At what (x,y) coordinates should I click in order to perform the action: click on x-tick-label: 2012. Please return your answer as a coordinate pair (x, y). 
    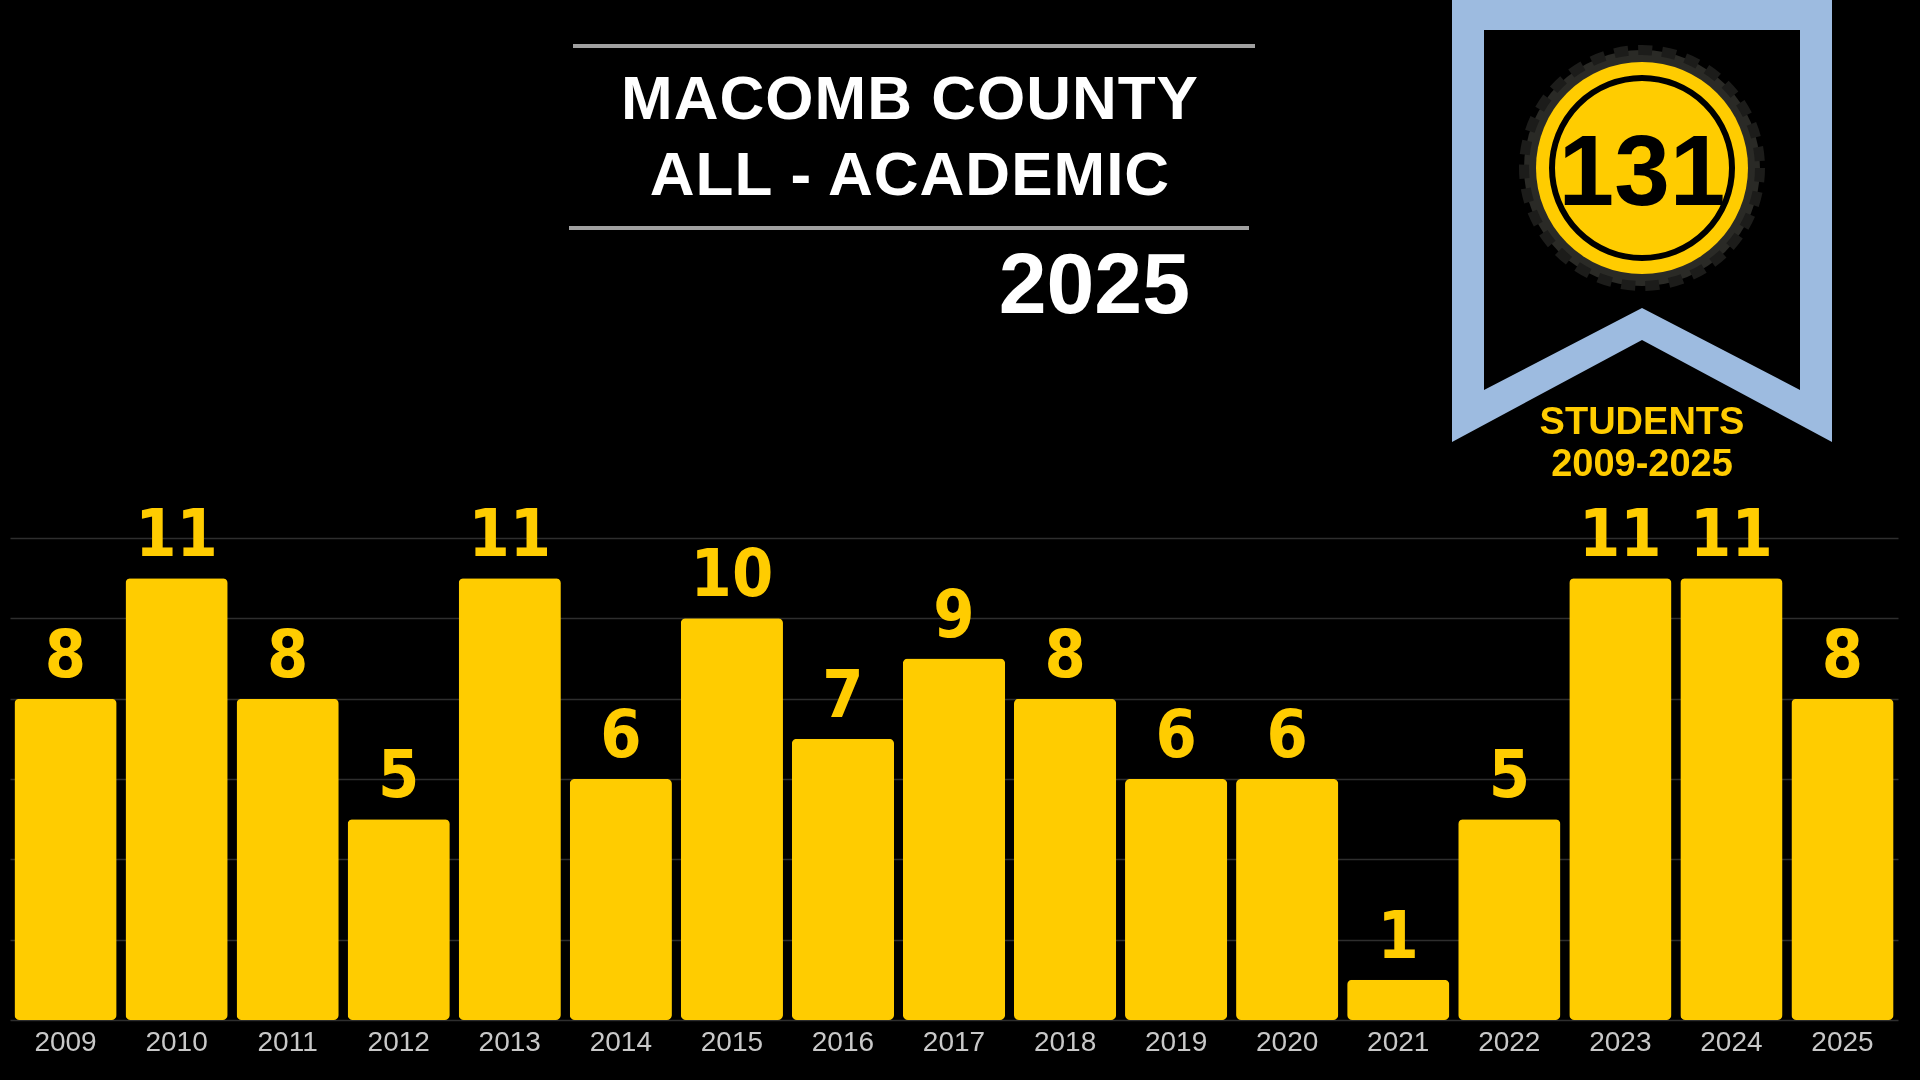
    Looking at the image, I should click on (398, 1041).